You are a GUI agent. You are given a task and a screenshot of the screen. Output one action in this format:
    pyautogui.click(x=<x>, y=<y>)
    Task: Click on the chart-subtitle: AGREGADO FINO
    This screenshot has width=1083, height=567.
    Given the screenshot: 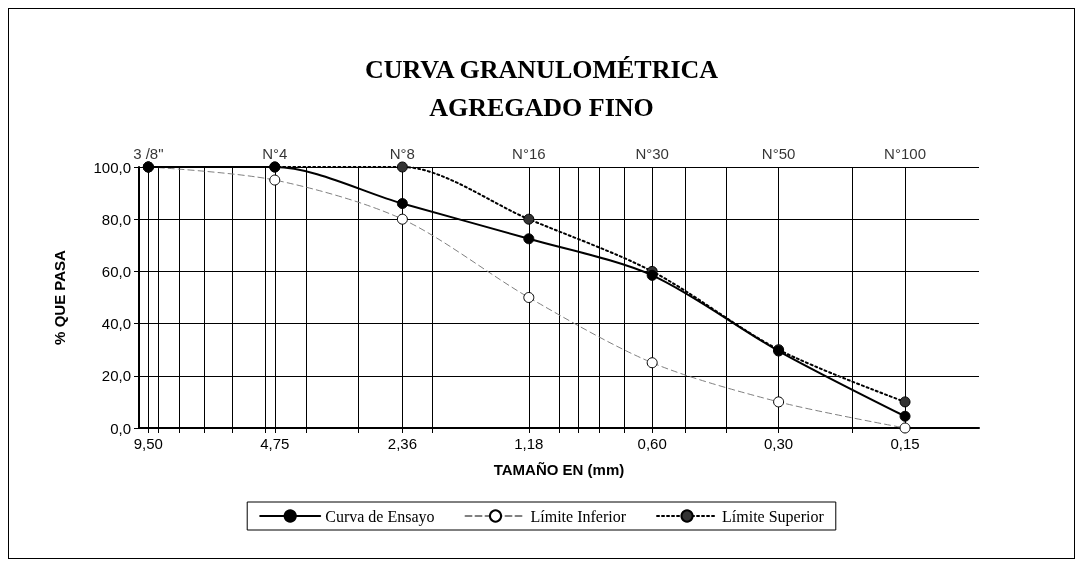 What is the action you would take?
    pyautogui.click(x=541, y=107)
    